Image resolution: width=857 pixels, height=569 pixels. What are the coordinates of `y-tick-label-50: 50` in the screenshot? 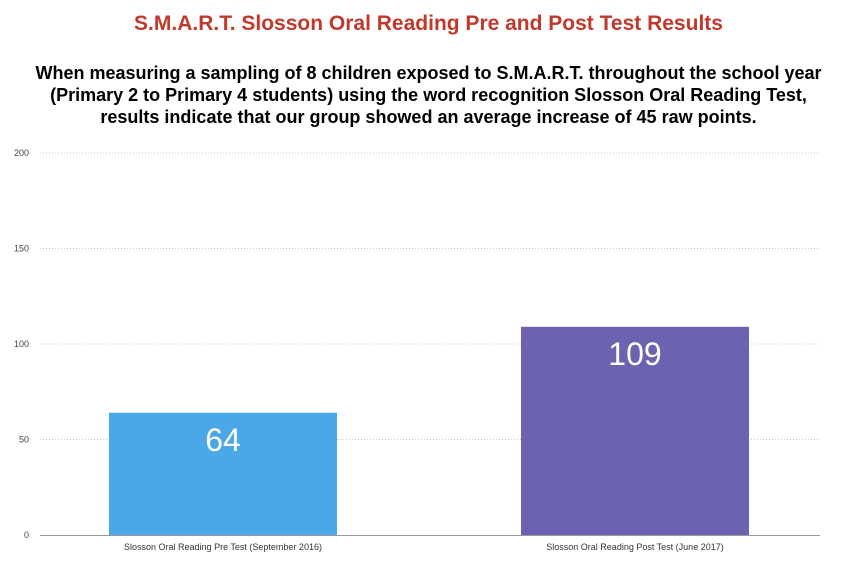 It's located at (24, 440).